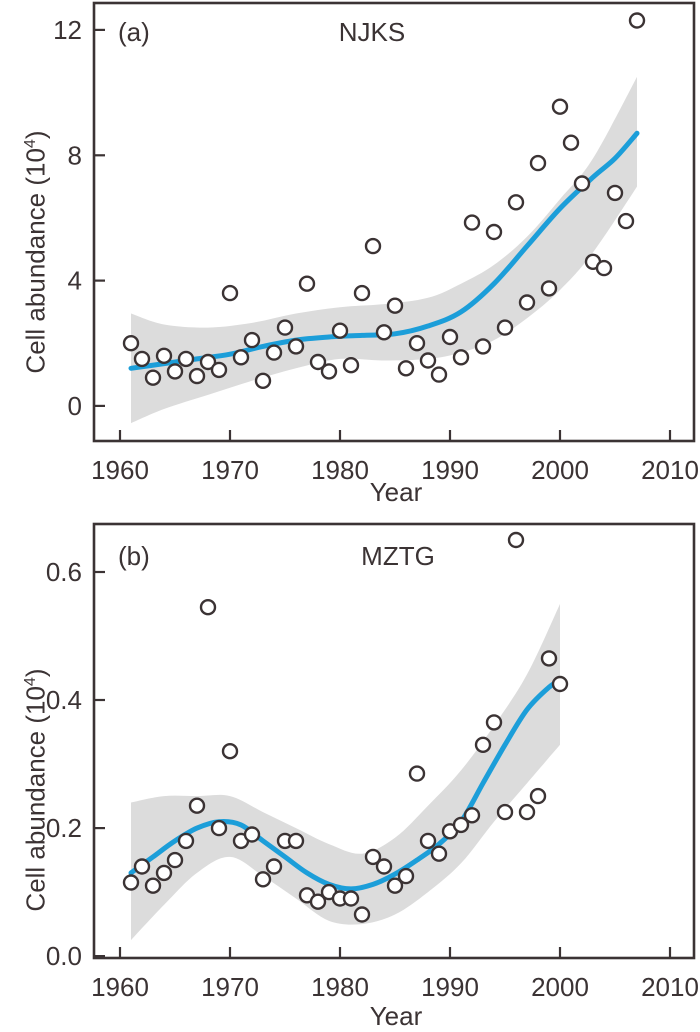 Image resolution: width=700 pixels, height=1032 pixels. Describe the element at coordinates (75, 281) in the screenshot. I see `y-tick-label: 4` at that location.